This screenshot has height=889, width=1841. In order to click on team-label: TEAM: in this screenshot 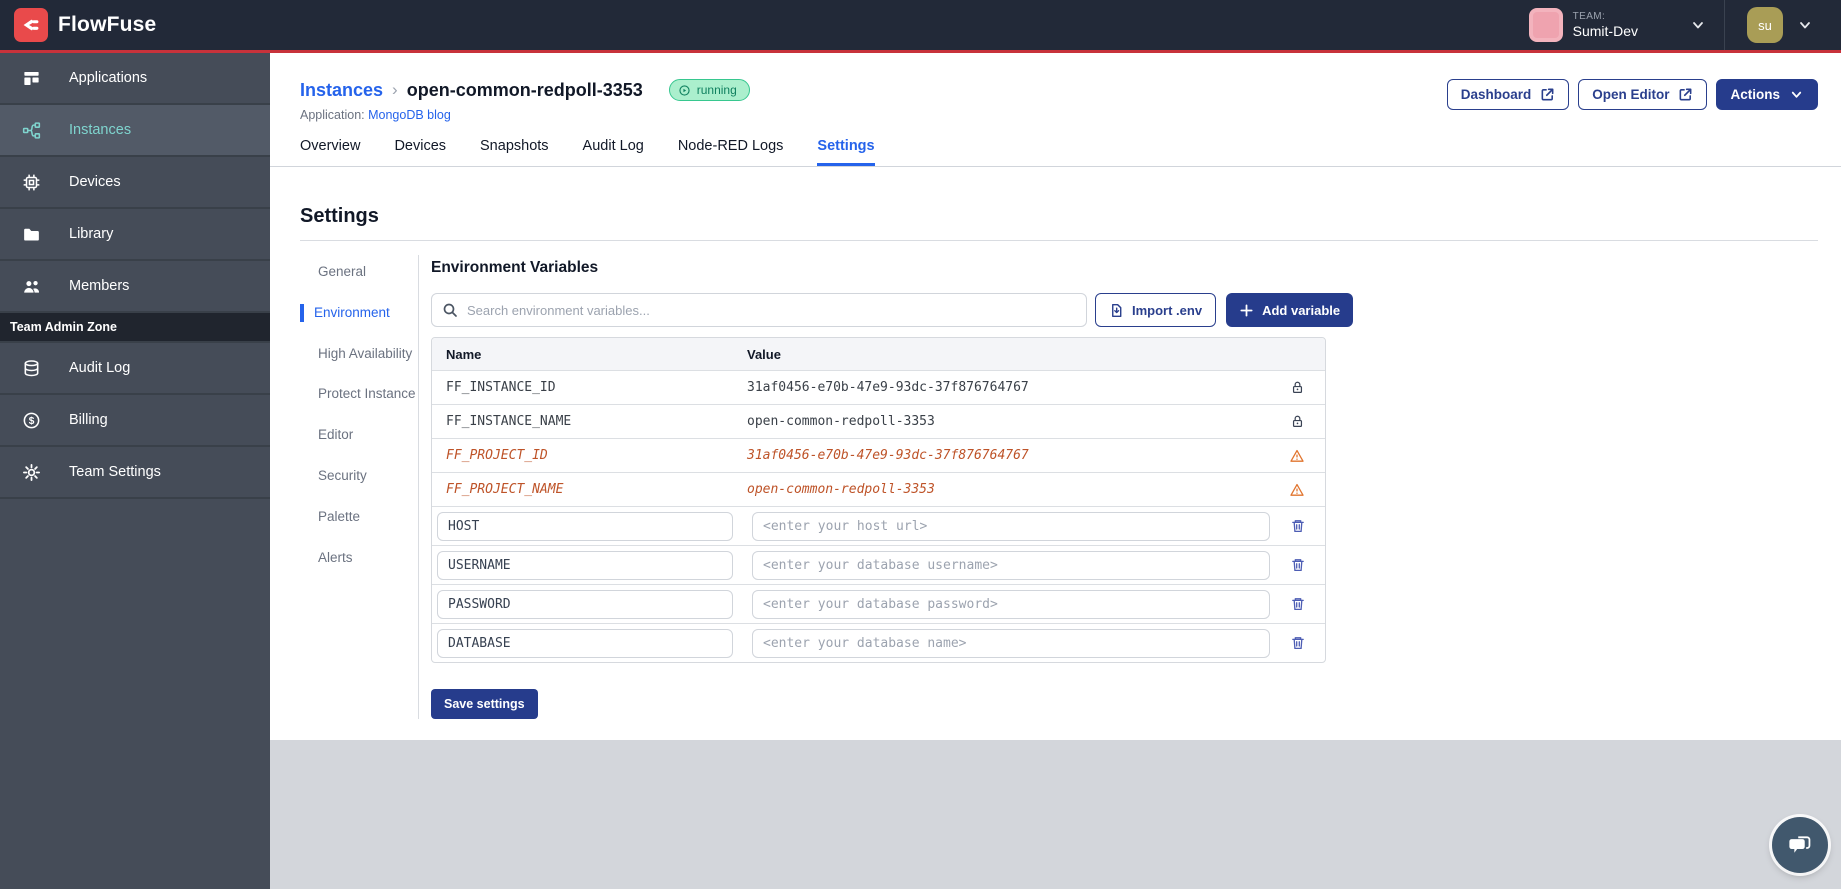, I will do `click(1589, 17)`.